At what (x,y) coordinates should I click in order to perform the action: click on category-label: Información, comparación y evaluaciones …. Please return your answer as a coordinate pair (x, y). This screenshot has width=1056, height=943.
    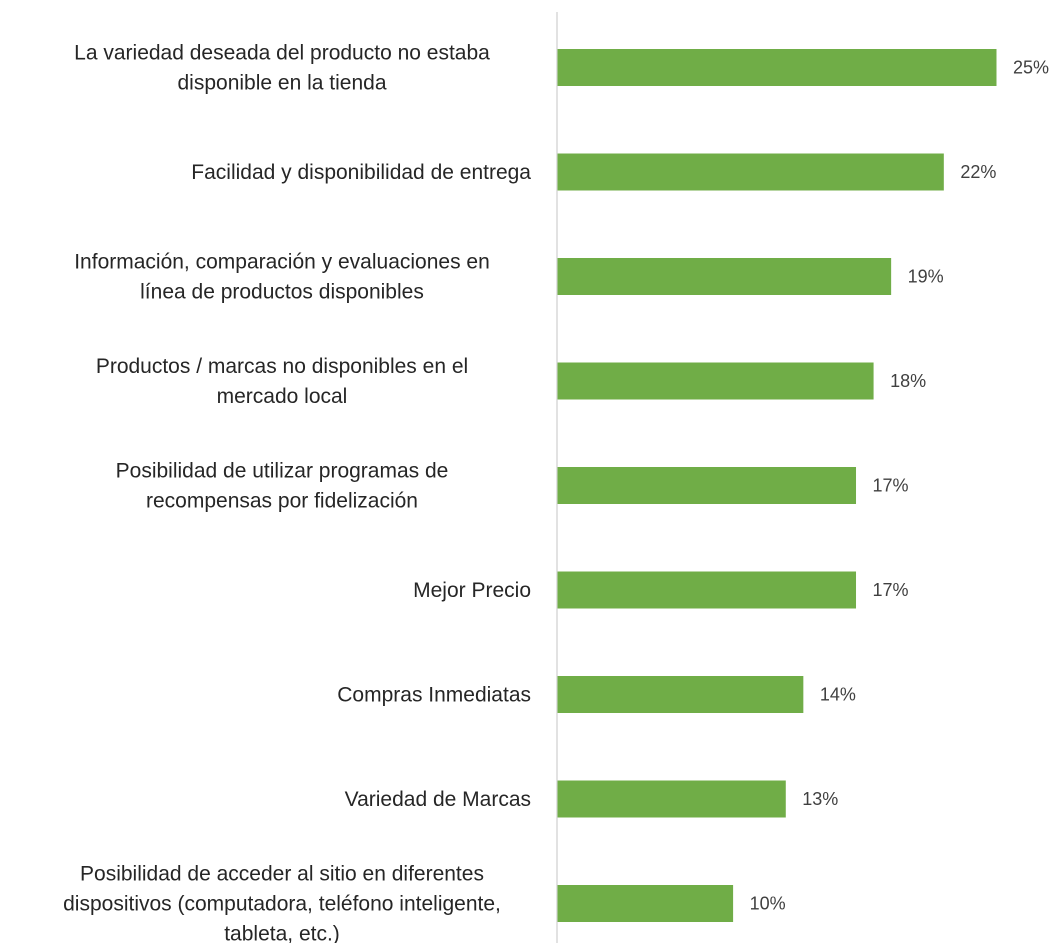
    Looking at the image, I should click on (282, 277).